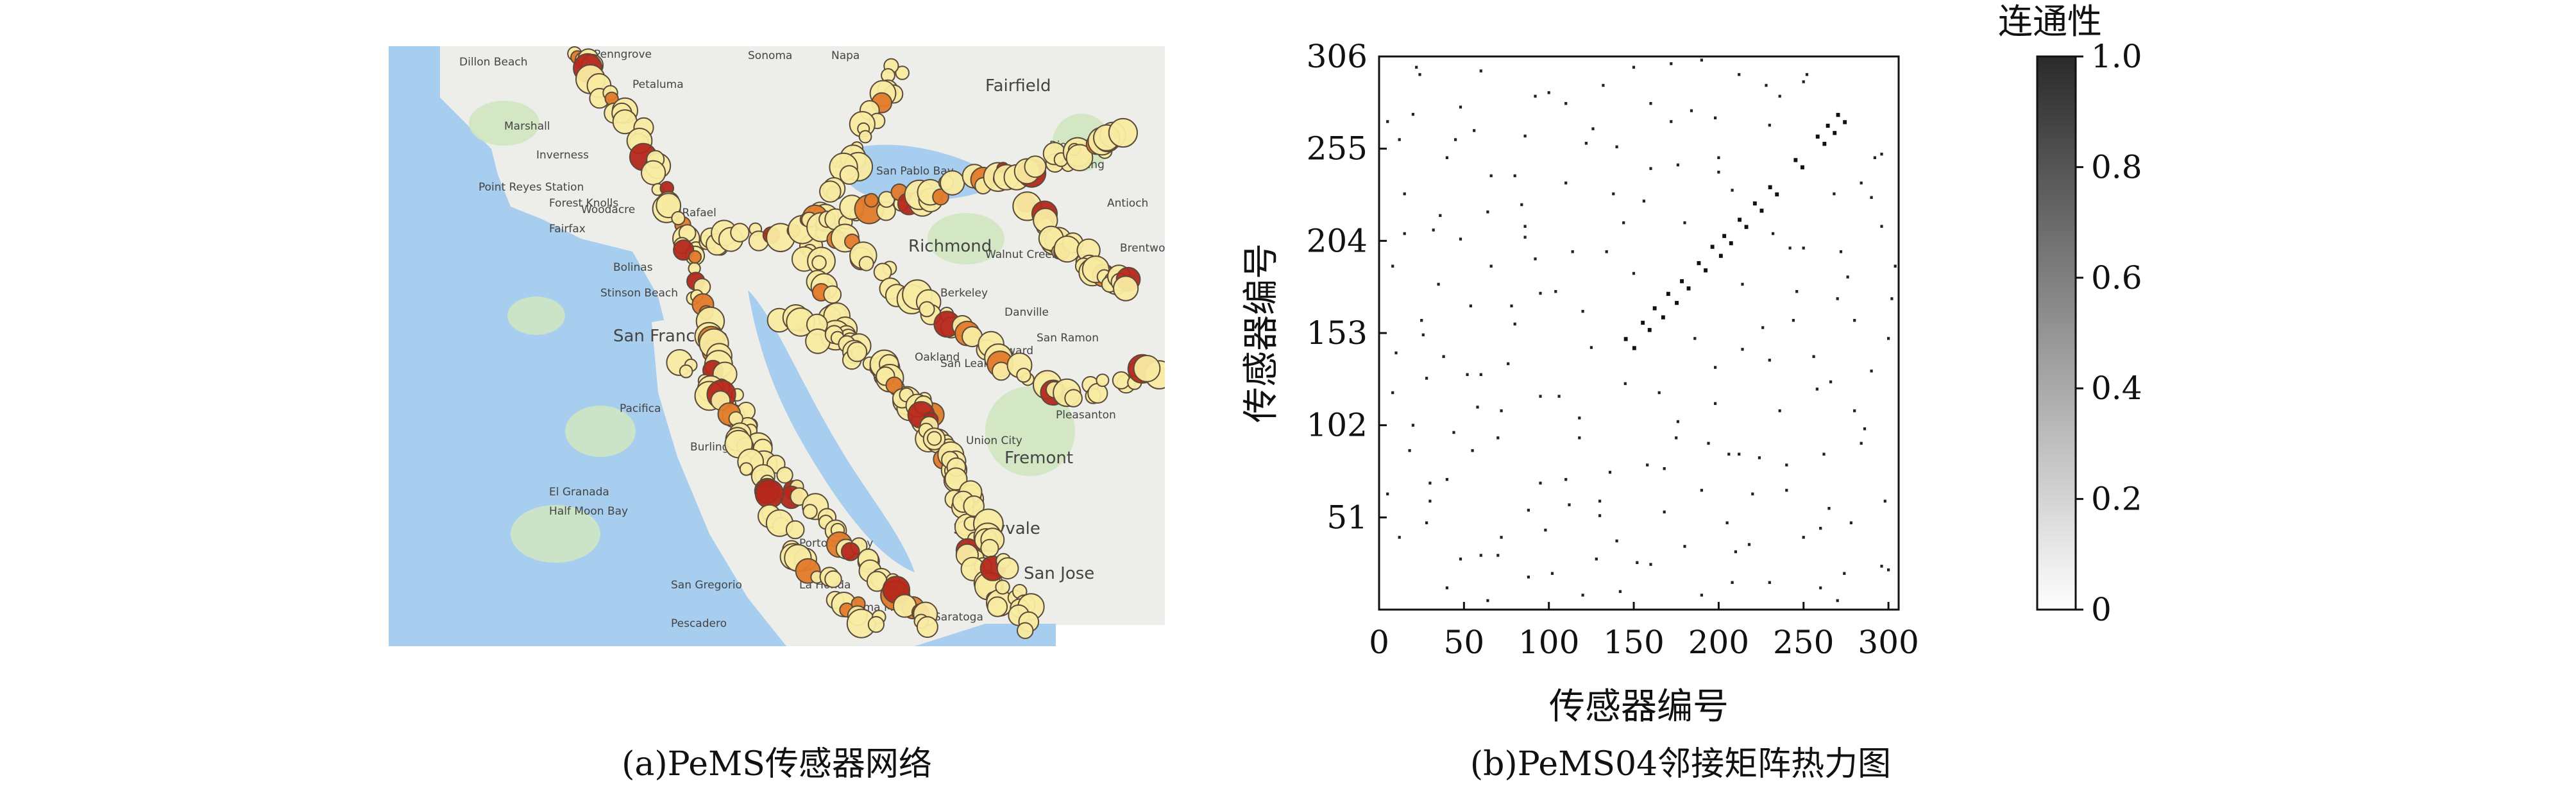  What do you see at coordinates (1718, 642) in the screenshot?
I see `x-tick-label: 200` at bounding box center [1718, 642].